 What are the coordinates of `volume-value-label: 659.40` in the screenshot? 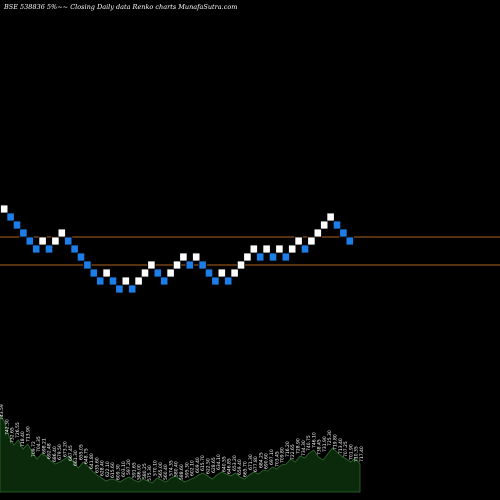 It's located at (240, 467).